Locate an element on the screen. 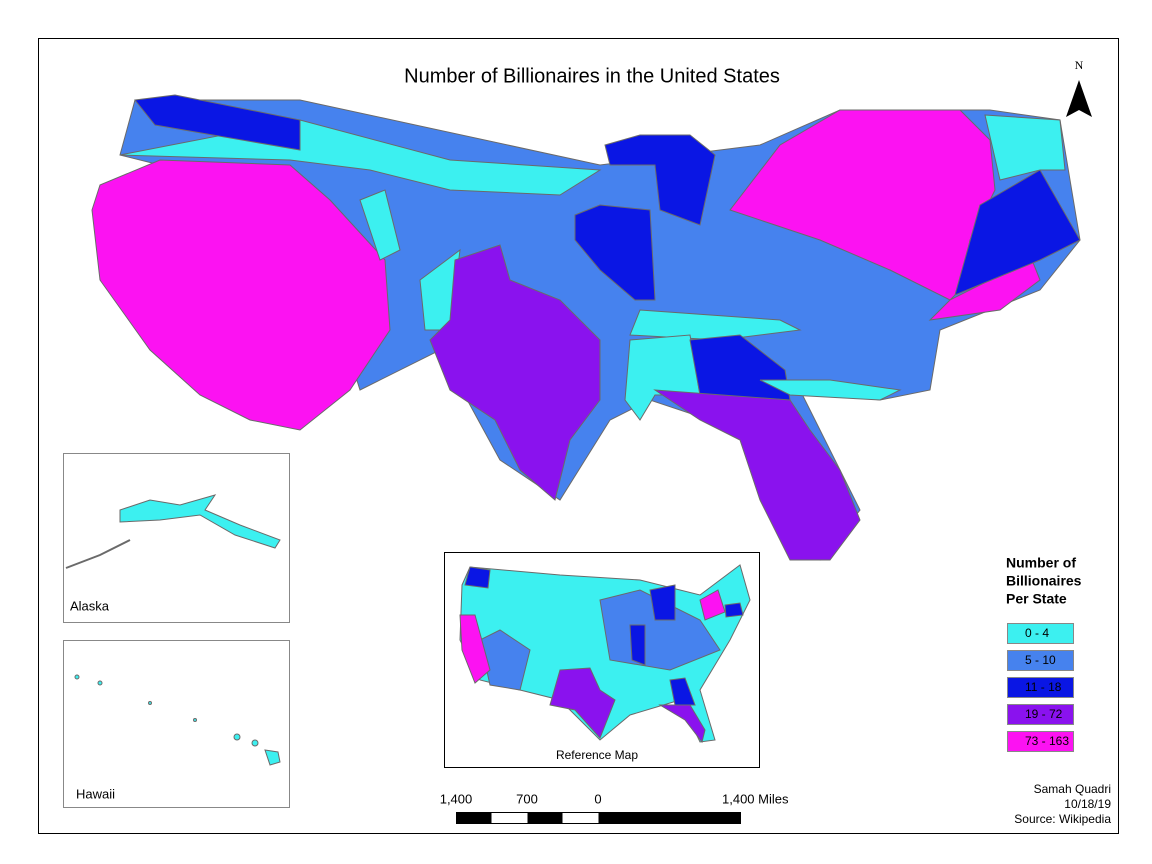 The height and width of the screenshot is (864, 1152). legend-label: 0 - 4 is located at coordinates (1037, 633).